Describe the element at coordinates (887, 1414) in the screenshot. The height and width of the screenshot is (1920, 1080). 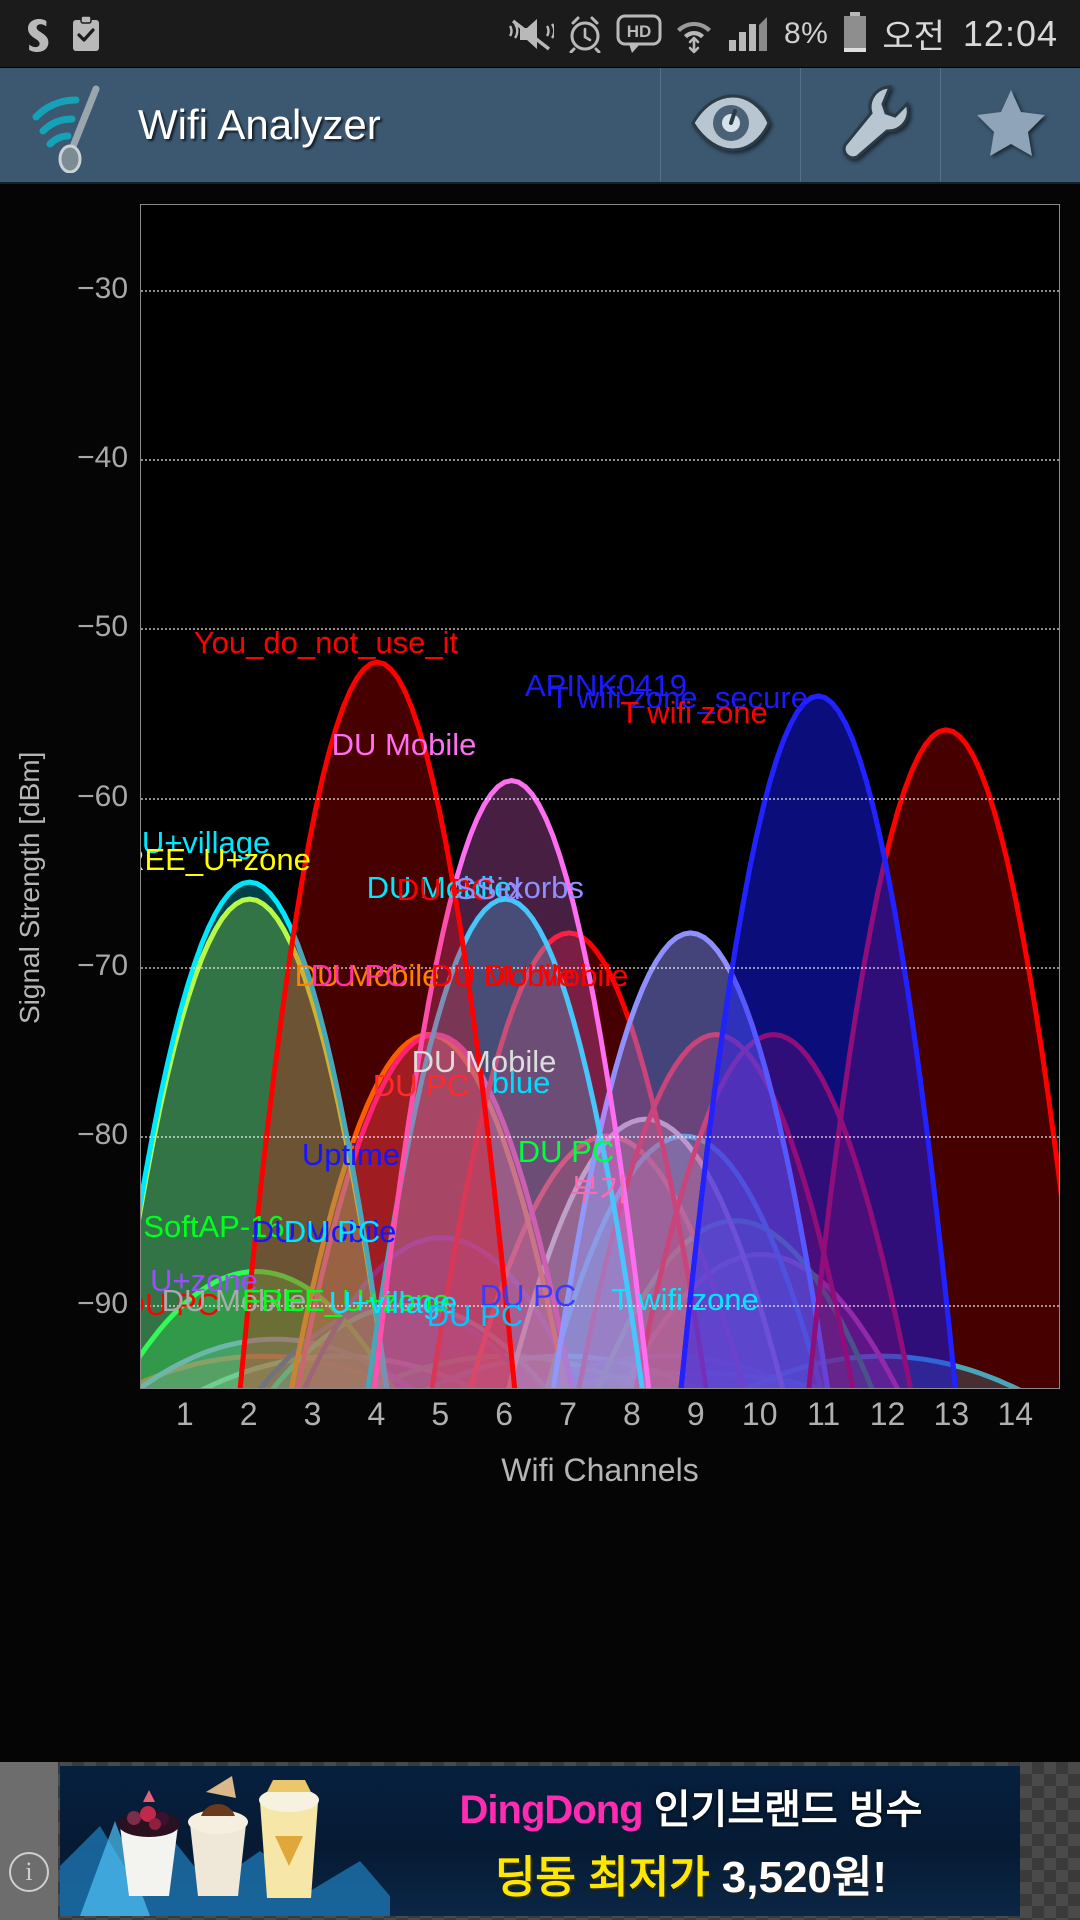
I see `x-tick-label: 12` at that location.